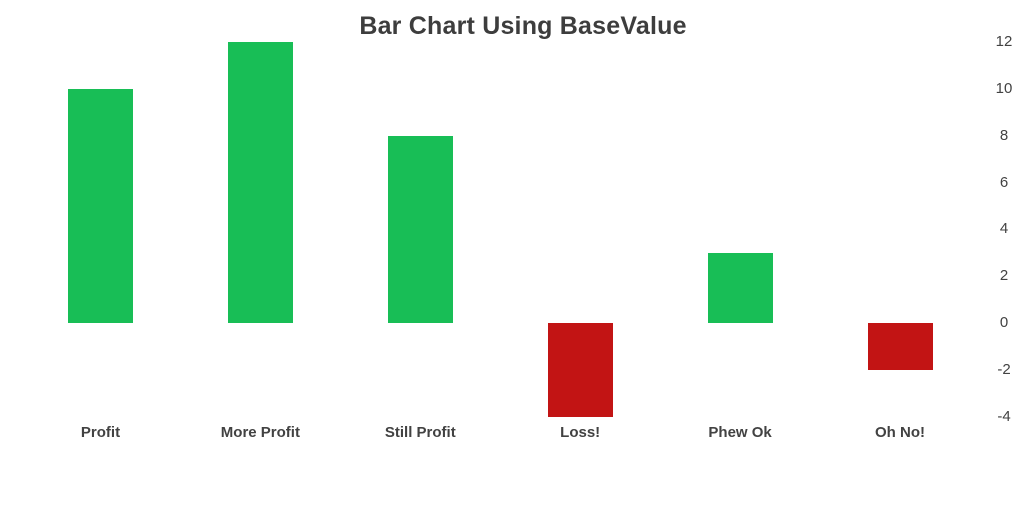 This screenshot has width=1024, height=512. What do you see at coordinates (580, 370) in the screenshot?
I see `bar-loss` at bounding box center [580, 370].